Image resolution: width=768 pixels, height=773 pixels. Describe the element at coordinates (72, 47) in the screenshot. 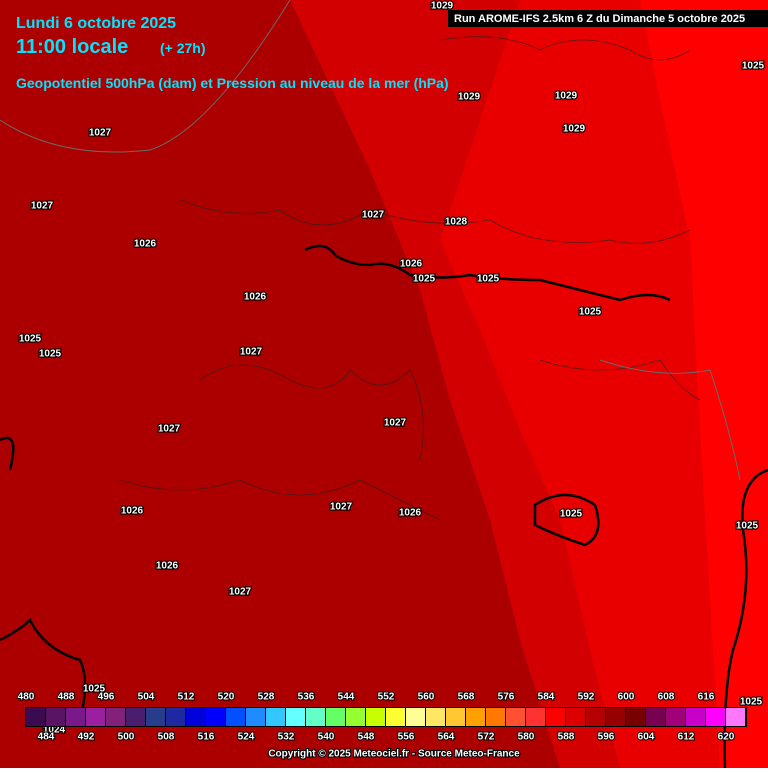

I see `forecast-time: 11:00 locale` at that location.